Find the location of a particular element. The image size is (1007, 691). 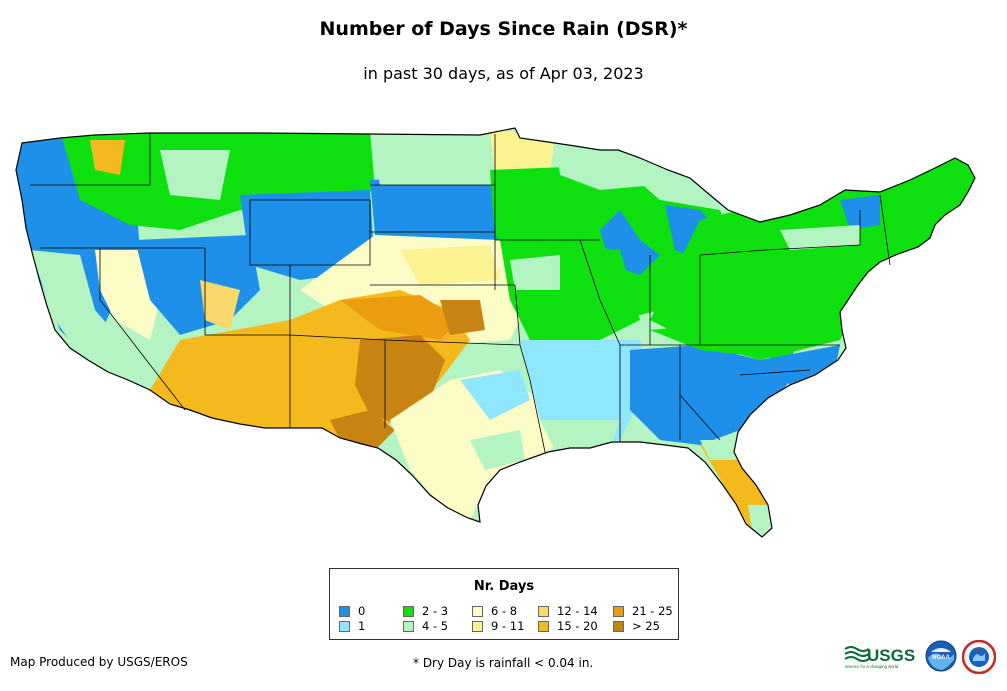

montana-light-patch is located at coordinates (195, 175).